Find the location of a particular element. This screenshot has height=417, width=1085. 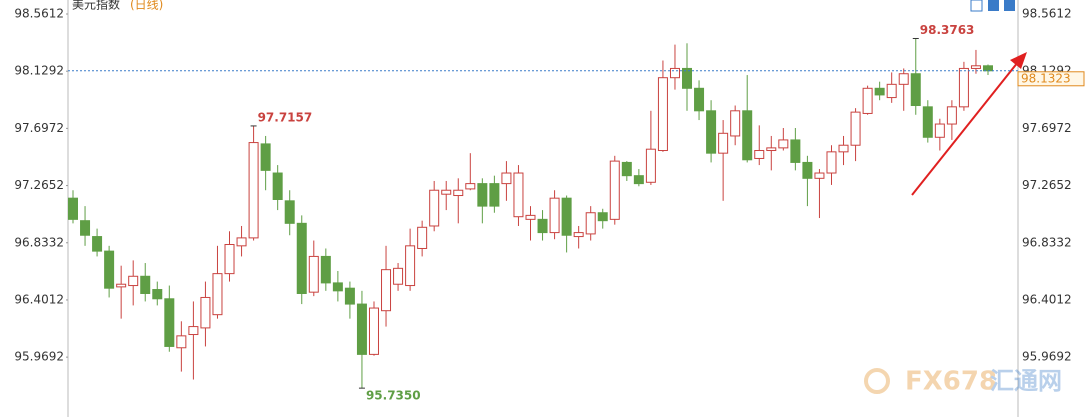

arrow-head is located at coordinates (1018, 60).